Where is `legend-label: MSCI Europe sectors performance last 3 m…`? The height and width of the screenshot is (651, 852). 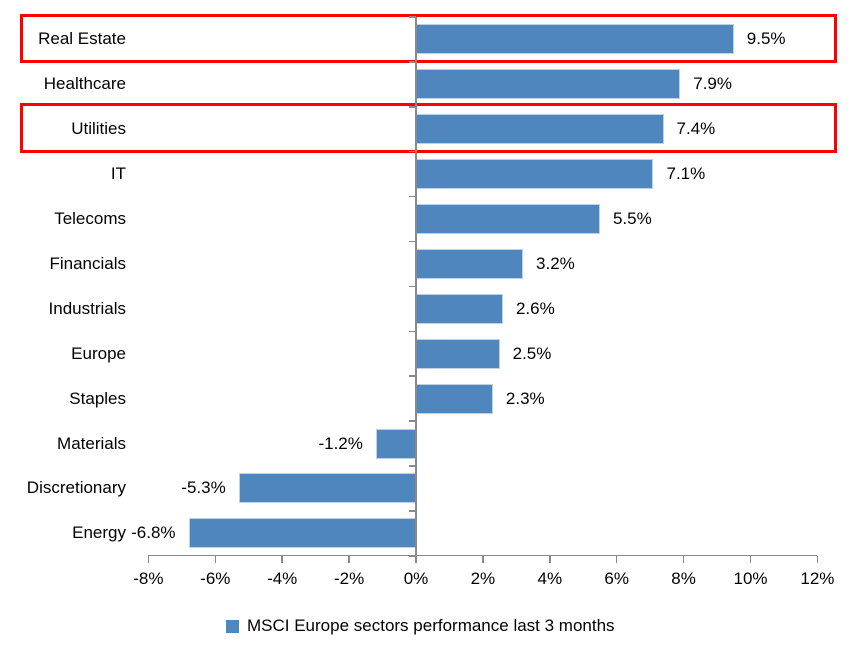
legend-label: MSCI Europe sectors performance last 3 m… is located at coordinates (431, 625).